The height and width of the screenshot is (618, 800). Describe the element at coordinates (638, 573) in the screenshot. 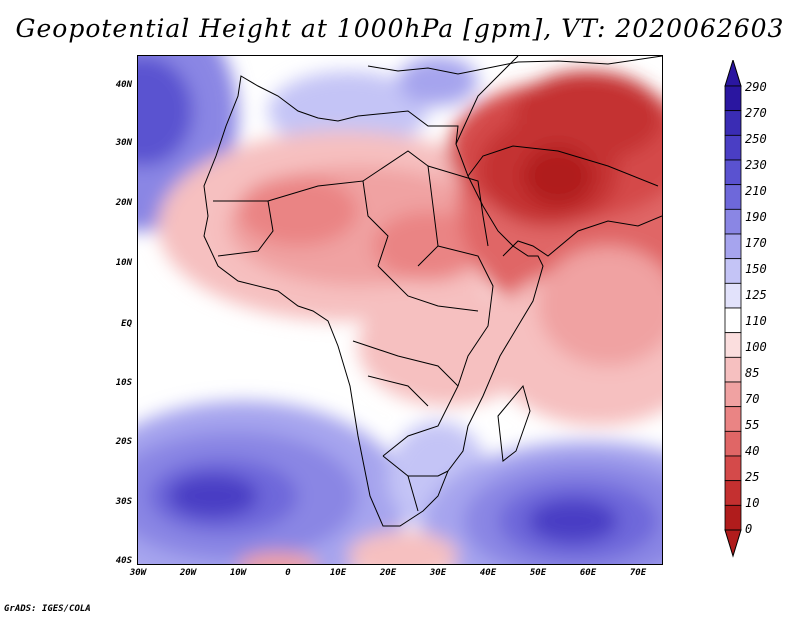

I see `lon-label-70e: 70E` at that location.